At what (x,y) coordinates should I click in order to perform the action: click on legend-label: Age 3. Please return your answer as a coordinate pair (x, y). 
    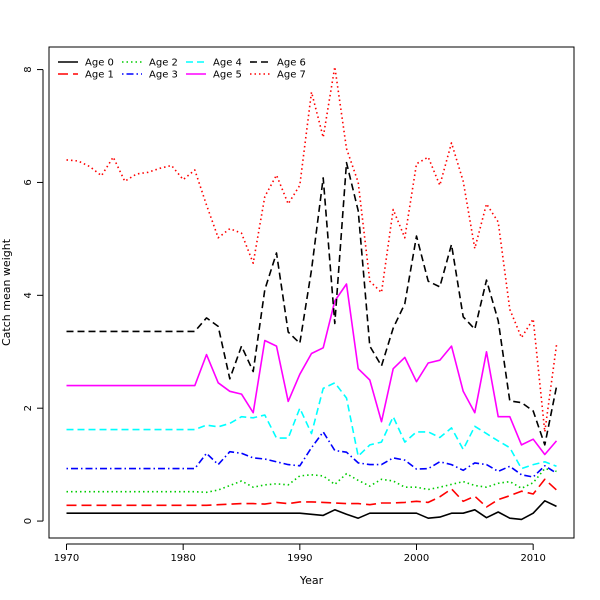
    Looking at the image, I should click on (163, 75).